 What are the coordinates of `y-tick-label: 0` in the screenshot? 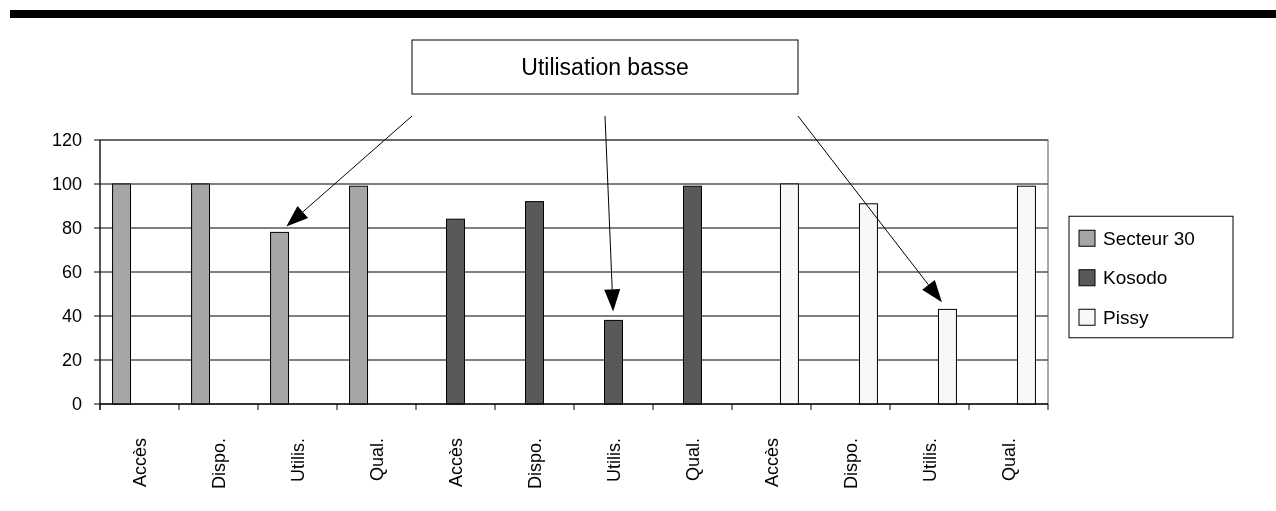 It's located at (76, 404).